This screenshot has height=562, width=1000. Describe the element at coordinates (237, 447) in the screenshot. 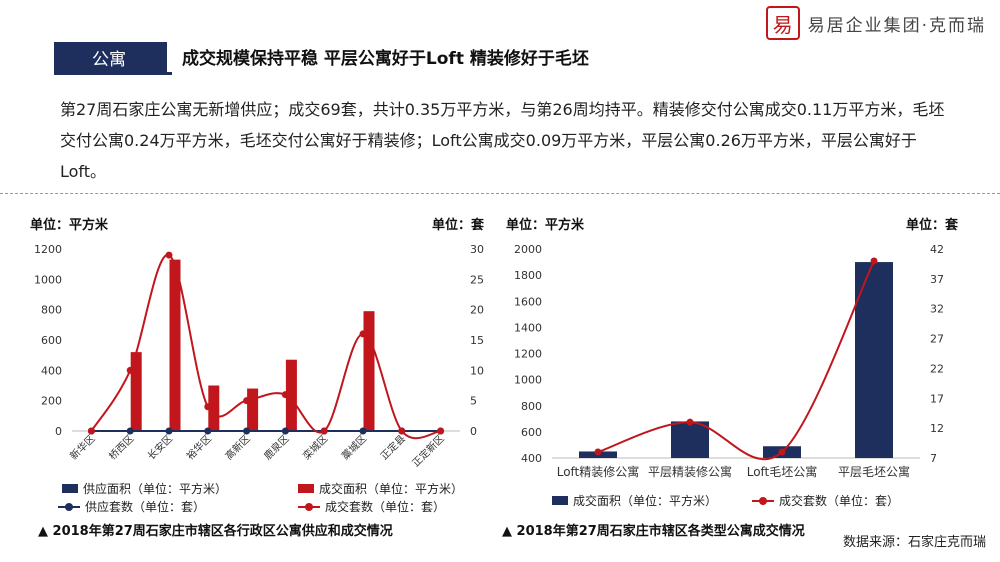

I see `x-tick-label: 高新区` at that location.